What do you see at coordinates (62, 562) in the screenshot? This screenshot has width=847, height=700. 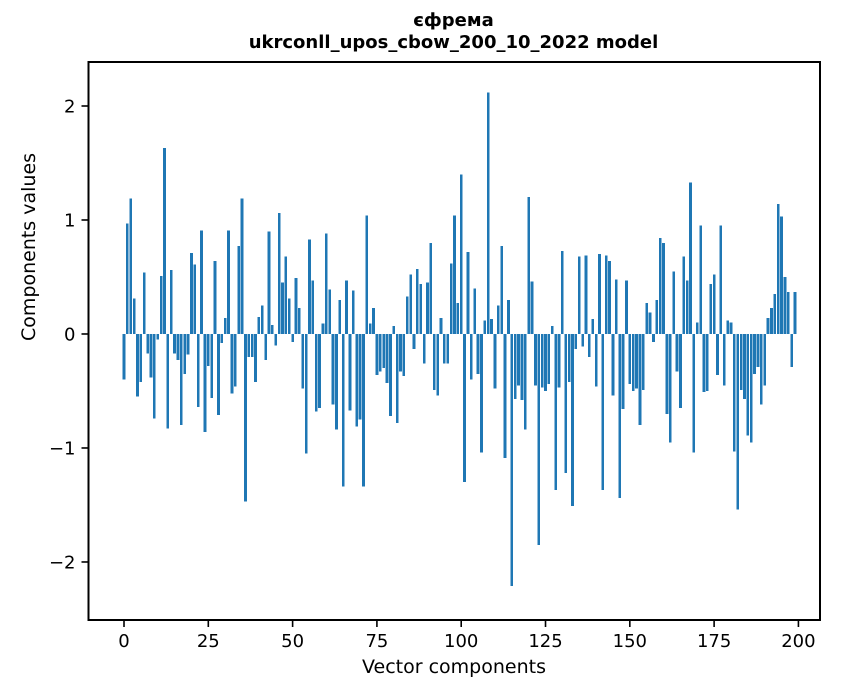 I see `y-tick-label: −2` at bounding box center [62, 562].